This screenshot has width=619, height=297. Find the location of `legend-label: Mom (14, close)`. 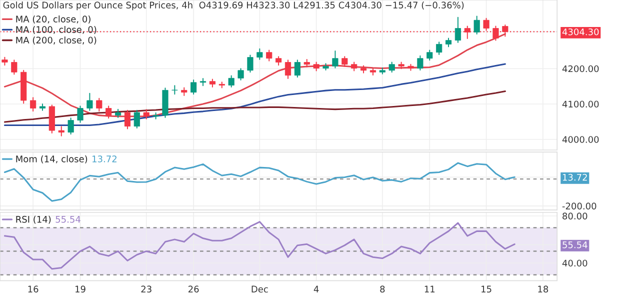

legend-label: Mom (14, close) is located at coordinates (52, 159).